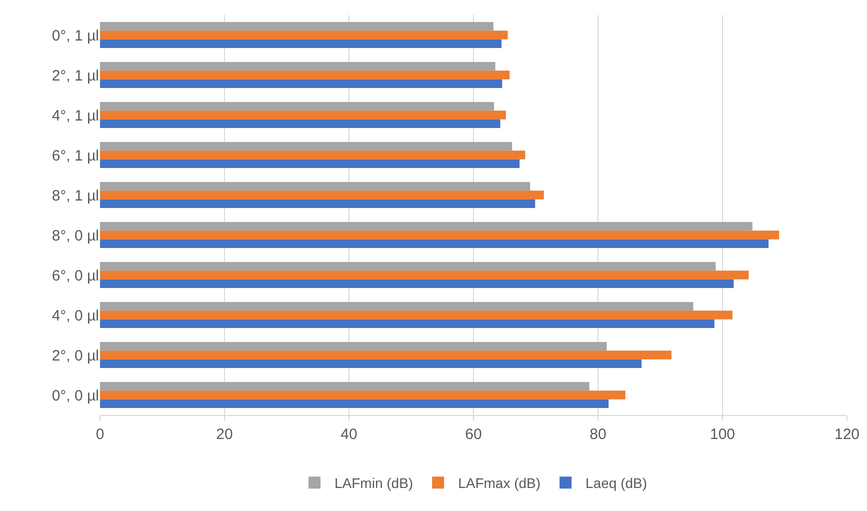 The width and height of the screenshot is (867, 511). What do you see at coordinates (75, 315) in the screenshot?
I see `y-tick-label: 4°, 0 µl` at bounding box center [75, 315].